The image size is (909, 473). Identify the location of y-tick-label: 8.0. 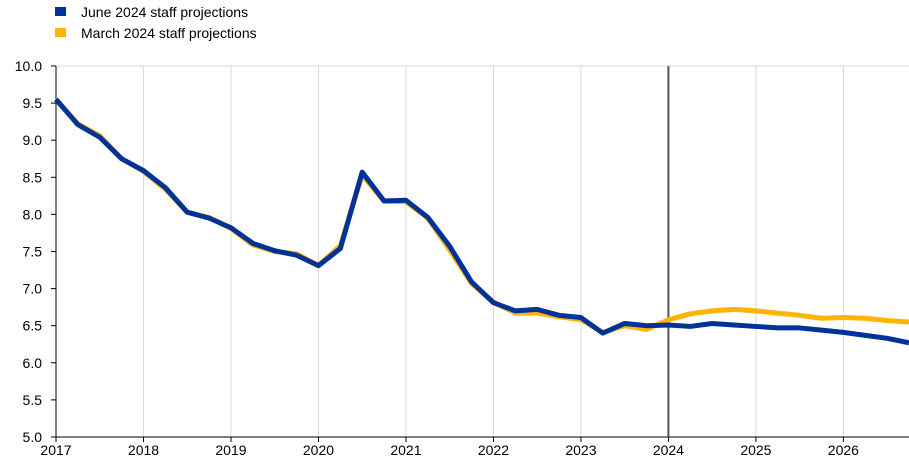
(33, 214).